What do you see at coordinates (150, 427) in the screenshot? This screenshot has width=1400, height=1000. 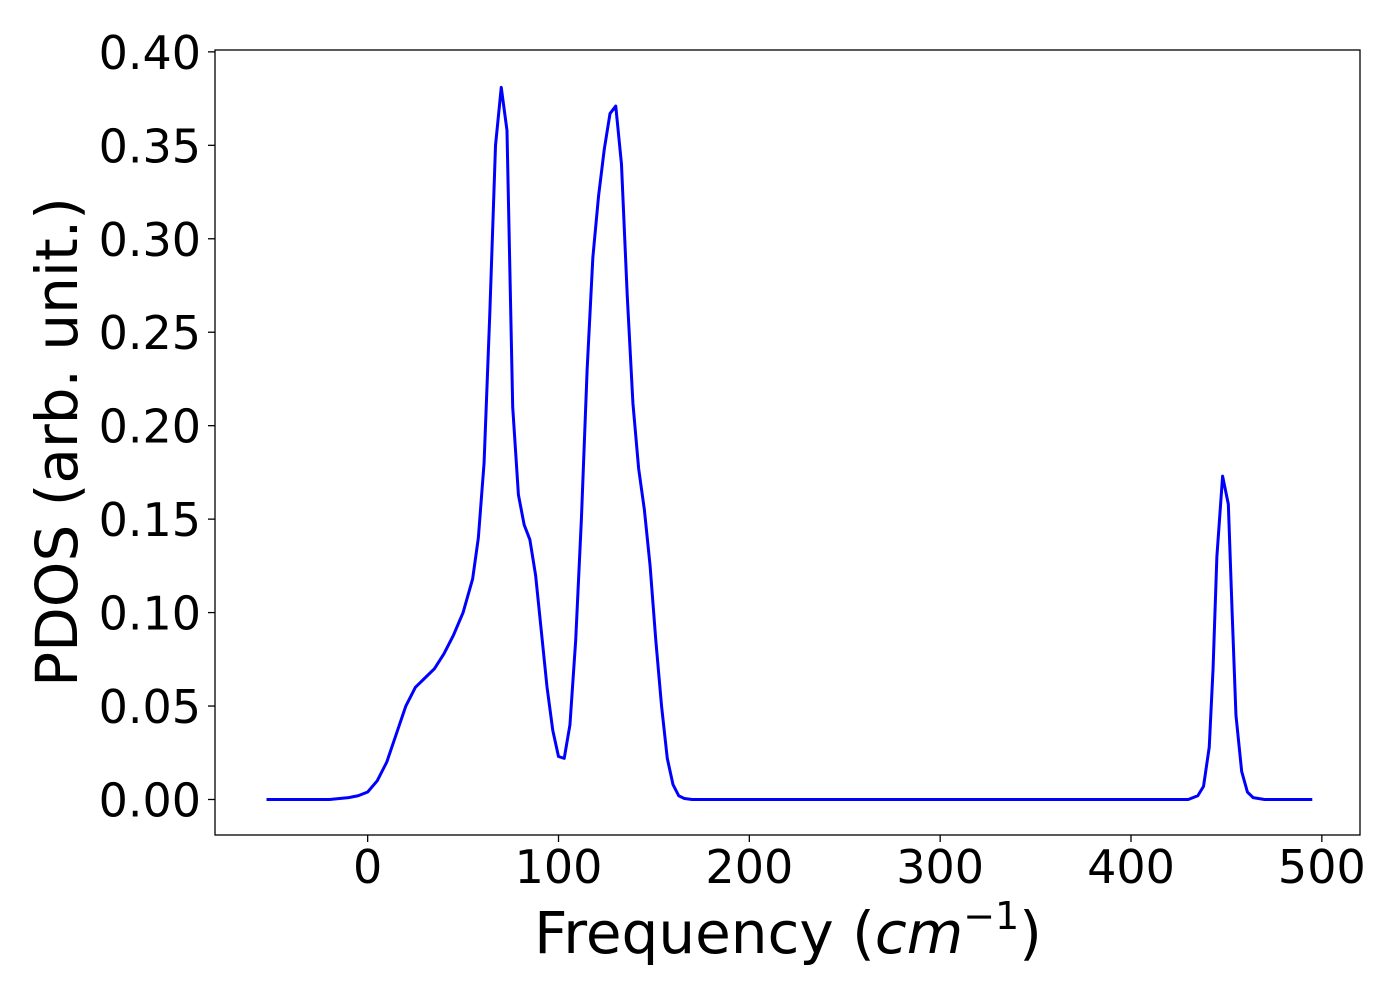 I see `y-tick-label: 0.20` at bounding box center [150, 427].